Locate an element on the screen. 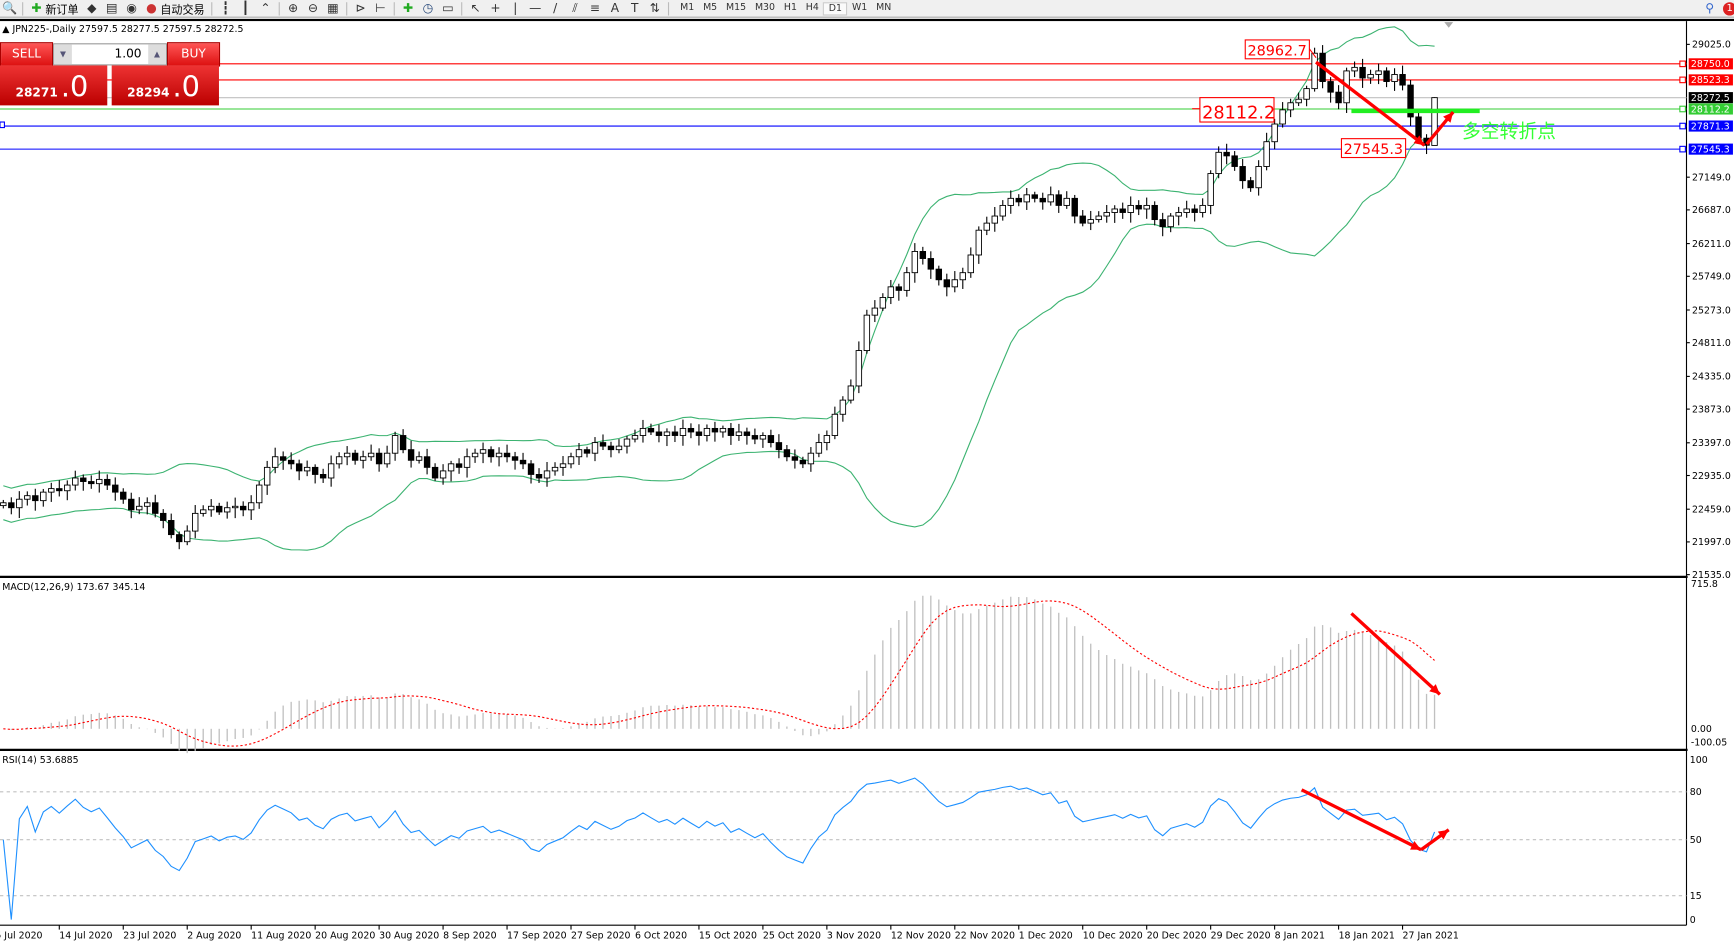 The height and width of the screenshot is (946, 1734). date-label: 27 Jan 2021 is located at coordinates (1431, 935).